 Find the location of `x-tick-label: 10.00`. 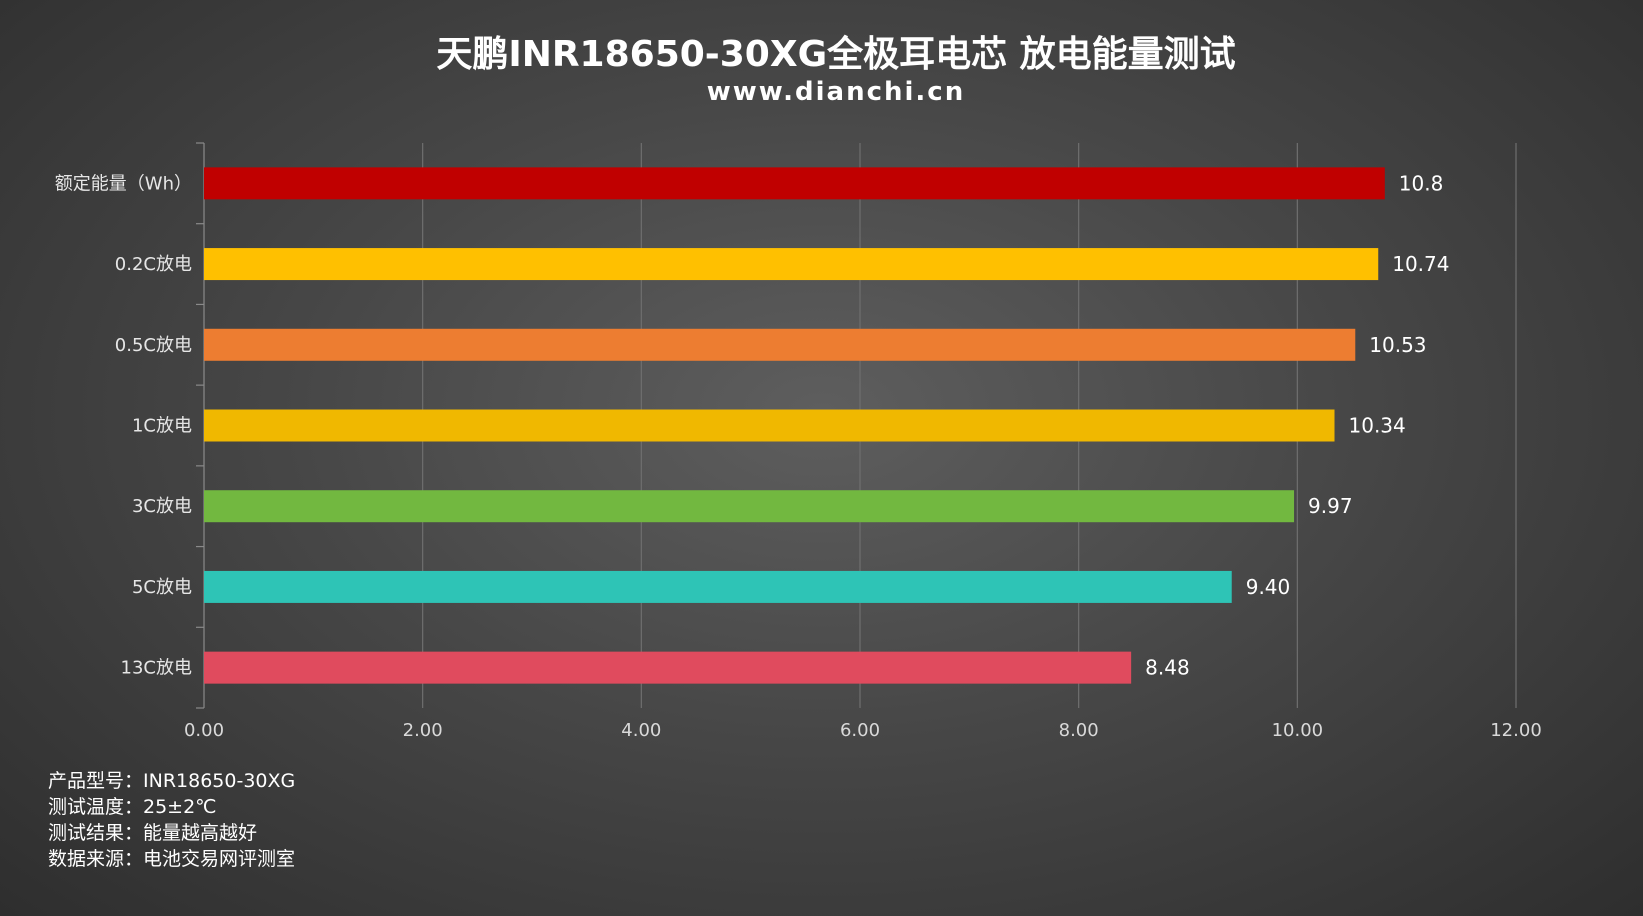

x-tick-label: 10.00 is located at coordinates (1298, 730).